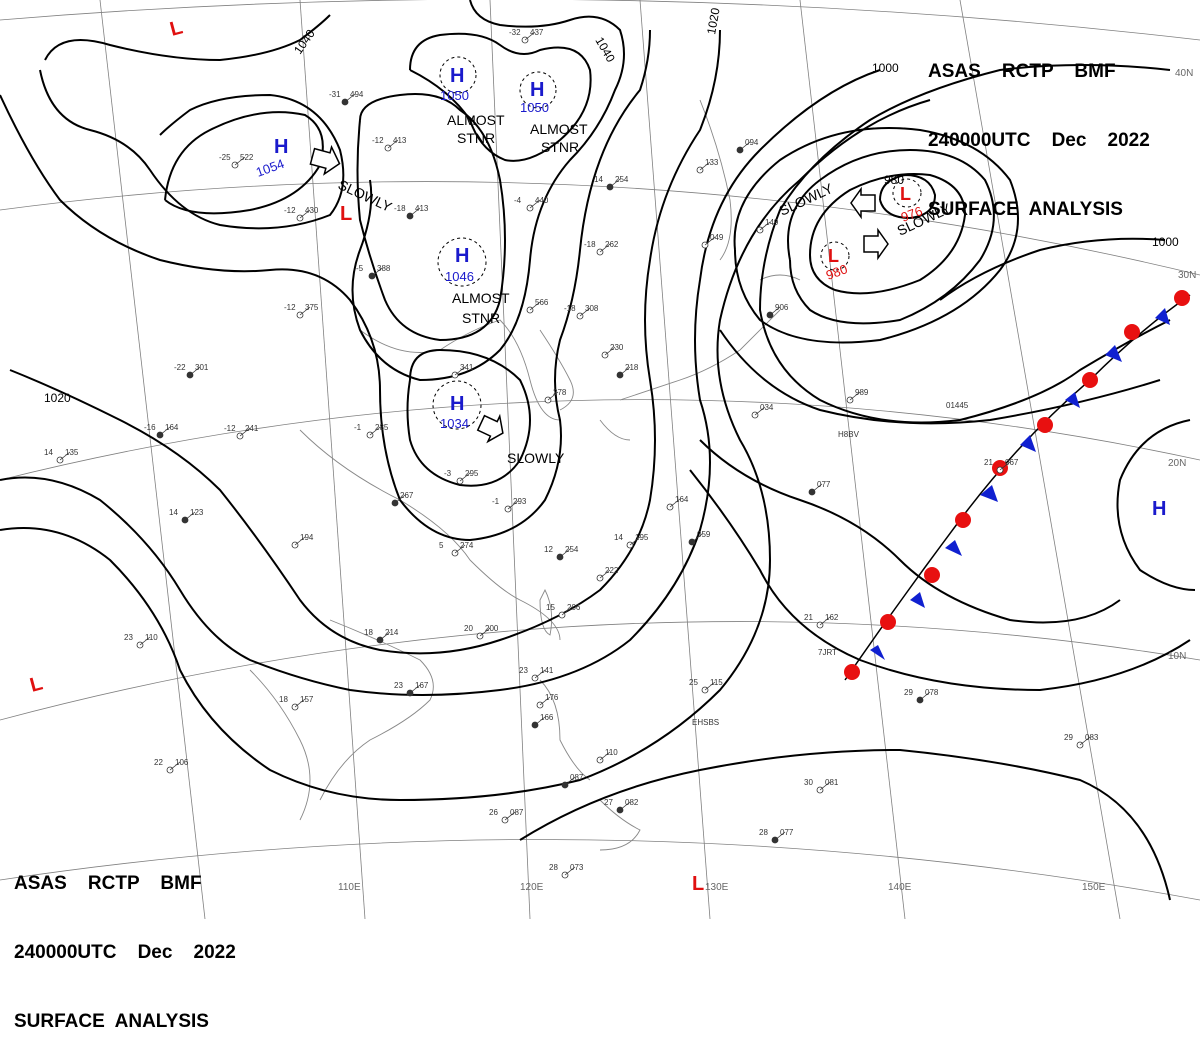  Describe the element at coordinates (932, 692) in the screenshot. I see `station-pressure: 078` at that location.